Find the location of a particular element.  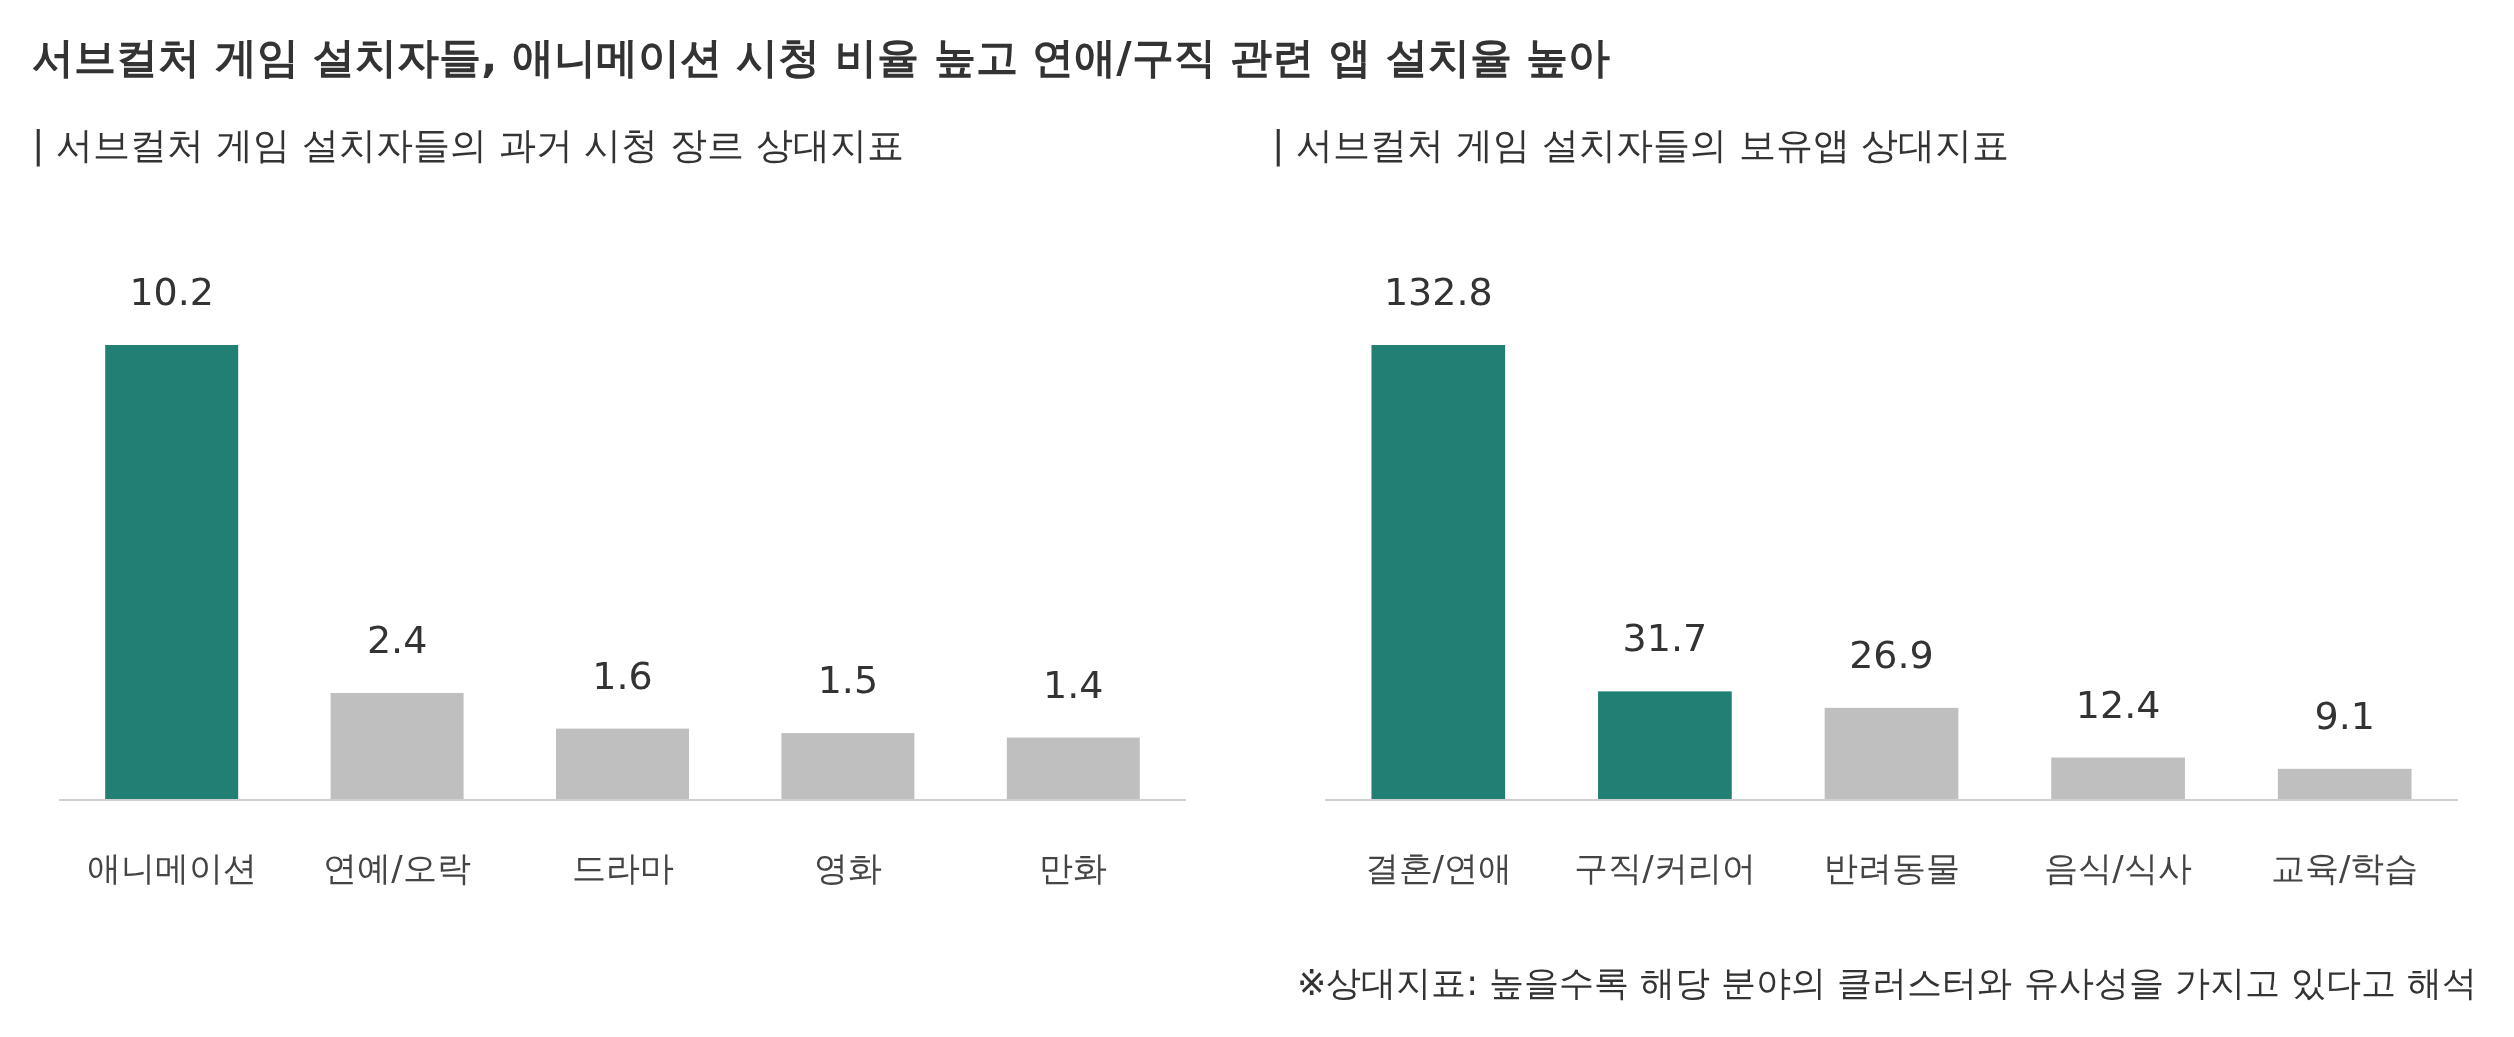

x-tick-label: 결혼/연애 is located at coordinates (1438, 868).